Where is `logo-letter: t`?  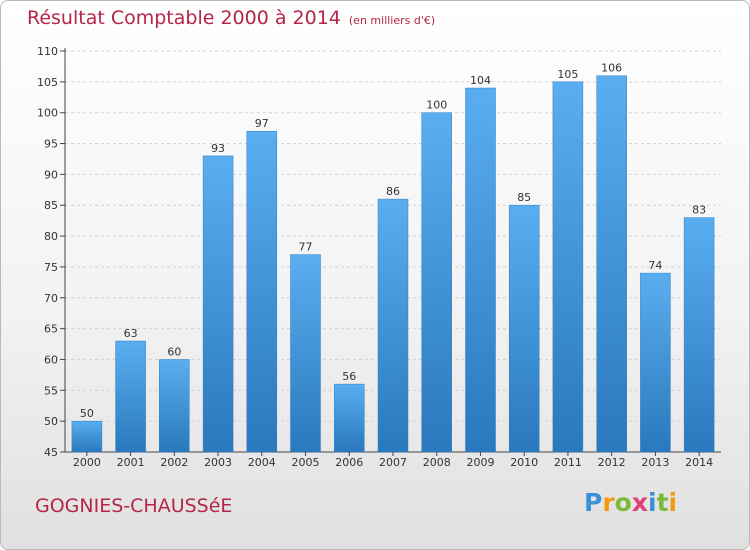
logo-letter: t is located at coordinates (662, 502).